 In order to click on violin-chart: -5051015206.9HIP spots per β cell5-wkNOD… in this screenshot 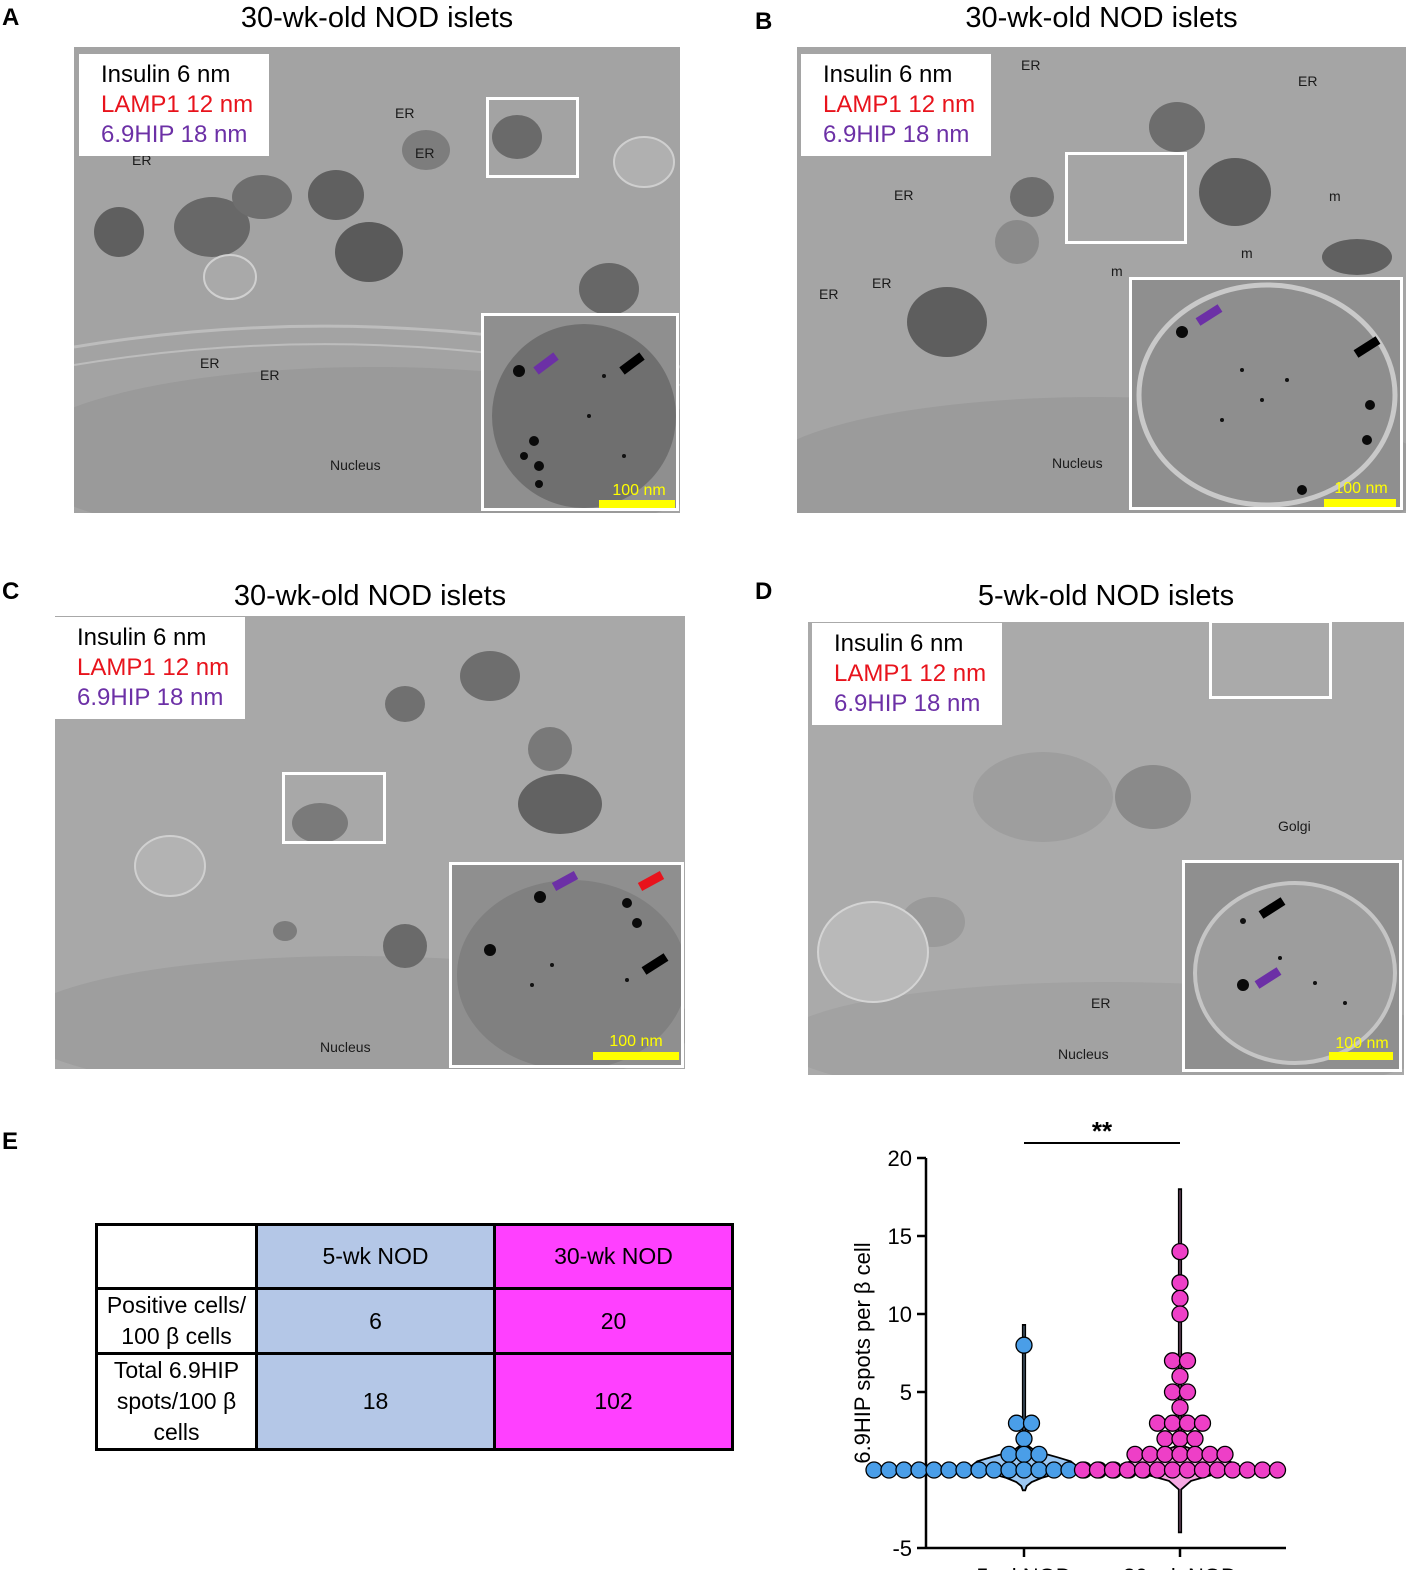, I will do `click(1069, 1343)`.